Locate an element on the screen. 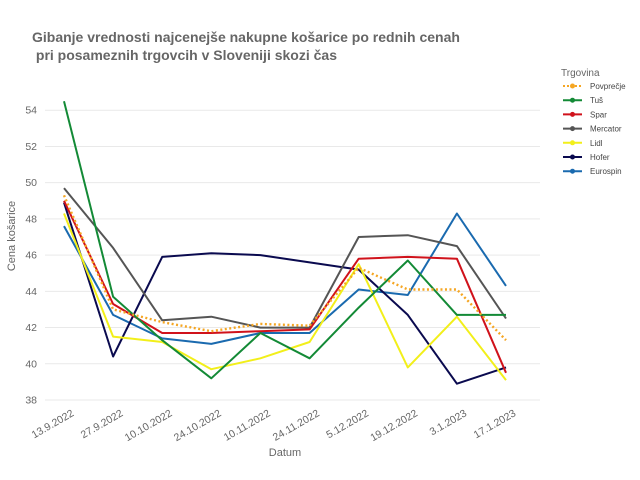 This screenshot has width=640, height=480. y-tick-label: 44 is located at coordinates (31, 292).